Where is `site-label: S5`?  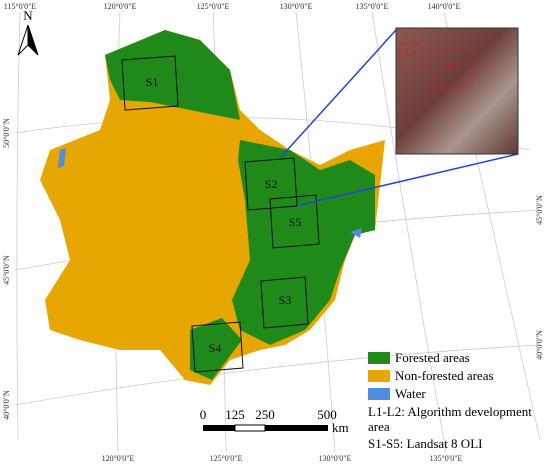 site-label: S5 is located at coordinates (295, 222).